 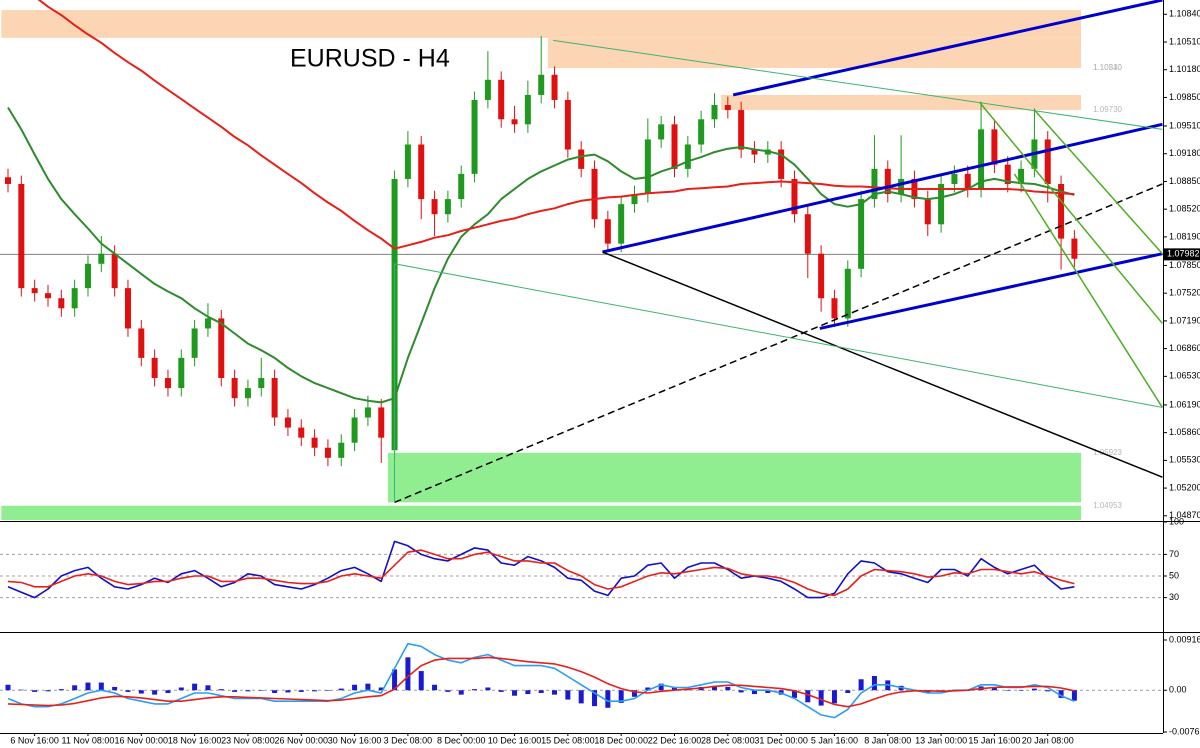 I want to click on x-tick-label: 15 Jan 16:00, so click(x=994, y=740).